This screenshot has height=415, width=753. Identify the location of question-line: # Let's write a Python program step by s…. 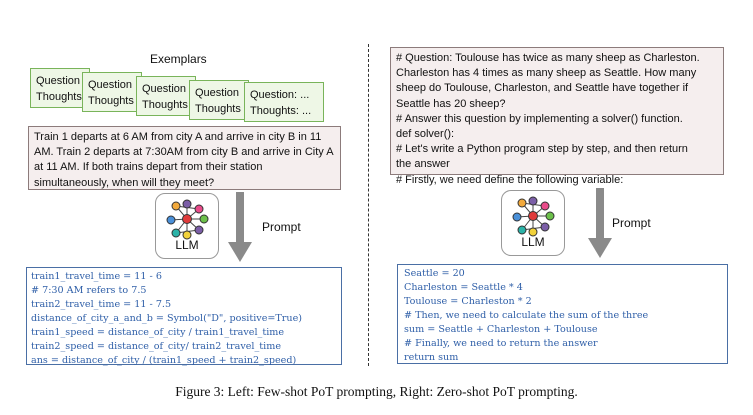
(542, 149).